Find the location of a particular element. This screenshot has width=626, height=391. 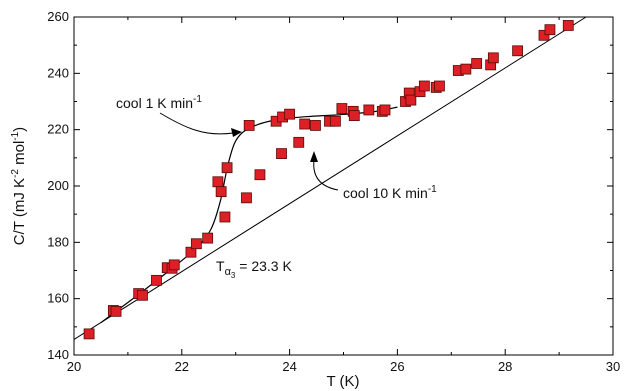

y-tick-label: 180 is located at coordinates (58, 241).